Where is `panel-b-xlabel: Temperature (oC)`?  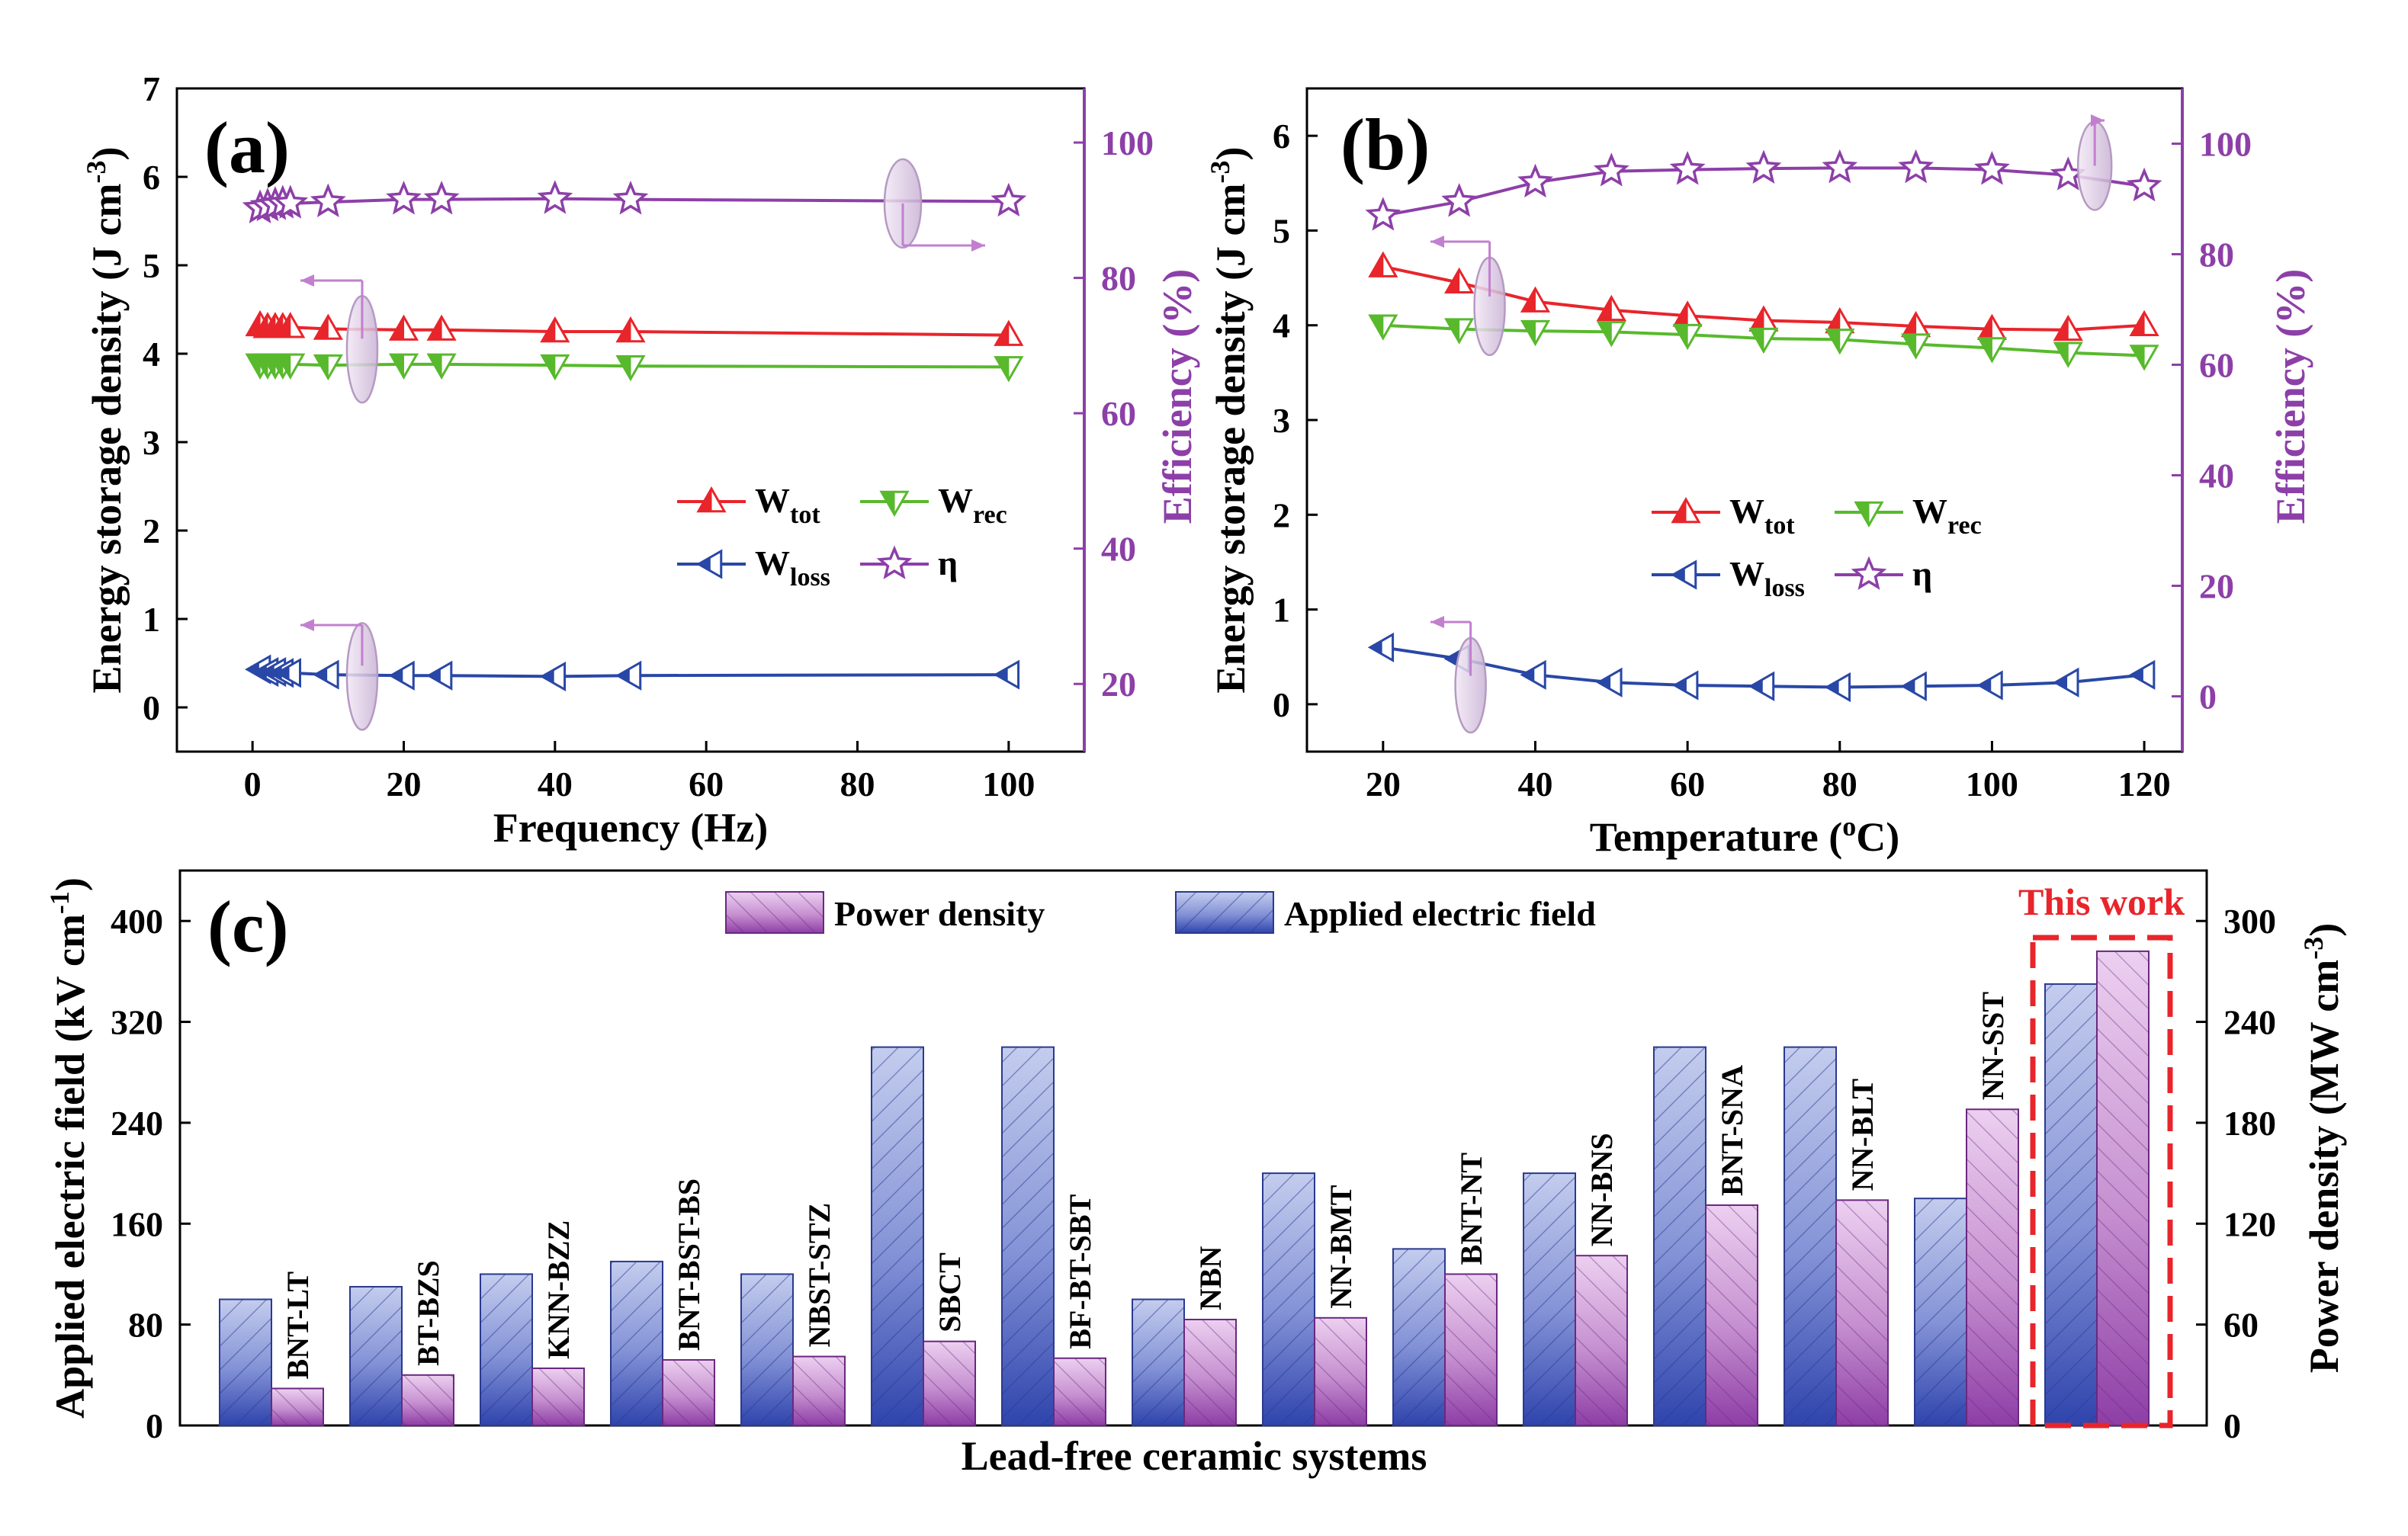
panel-b-xlabel: Temperature (oC) is located at coordinates (1745, 835).